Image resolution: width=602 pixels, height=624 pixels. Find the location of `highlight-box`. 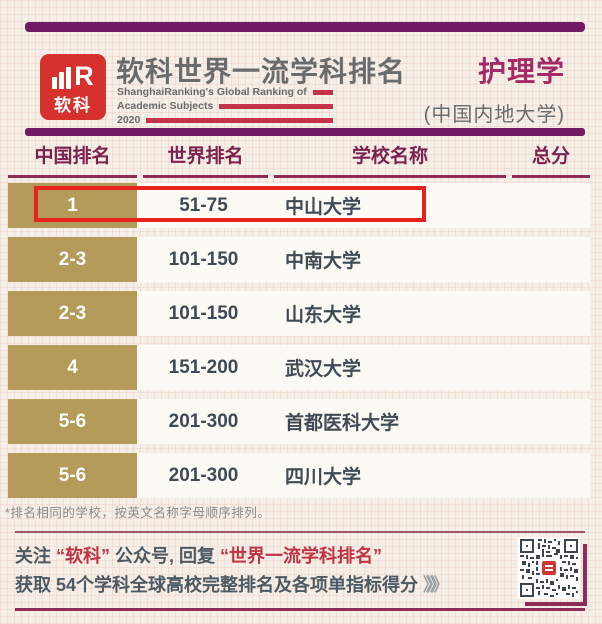

highlight-box is located at coordinates (230, 204).